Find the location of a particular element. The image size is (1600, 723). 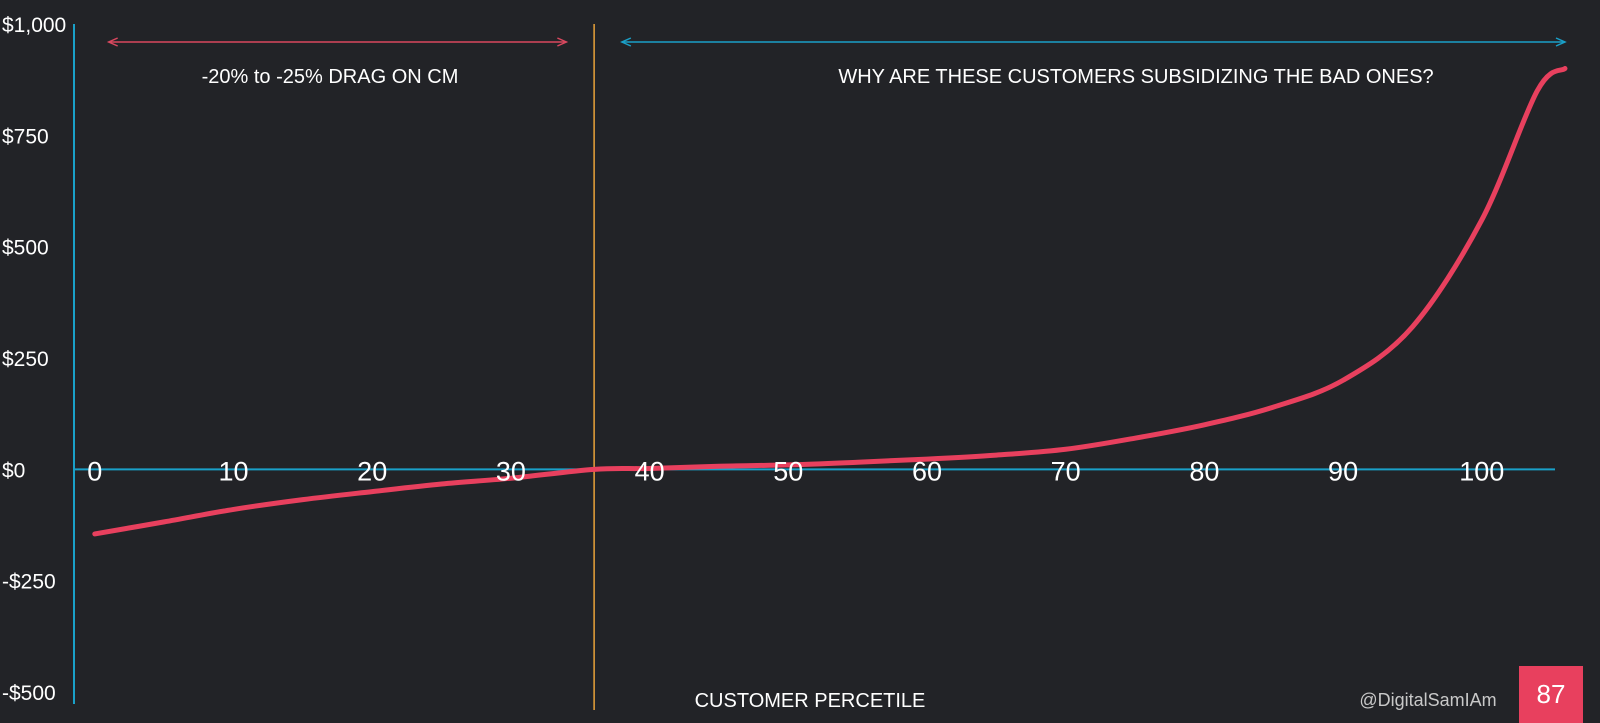

x-tick-label: 50 is located at coordinates (788, 471).